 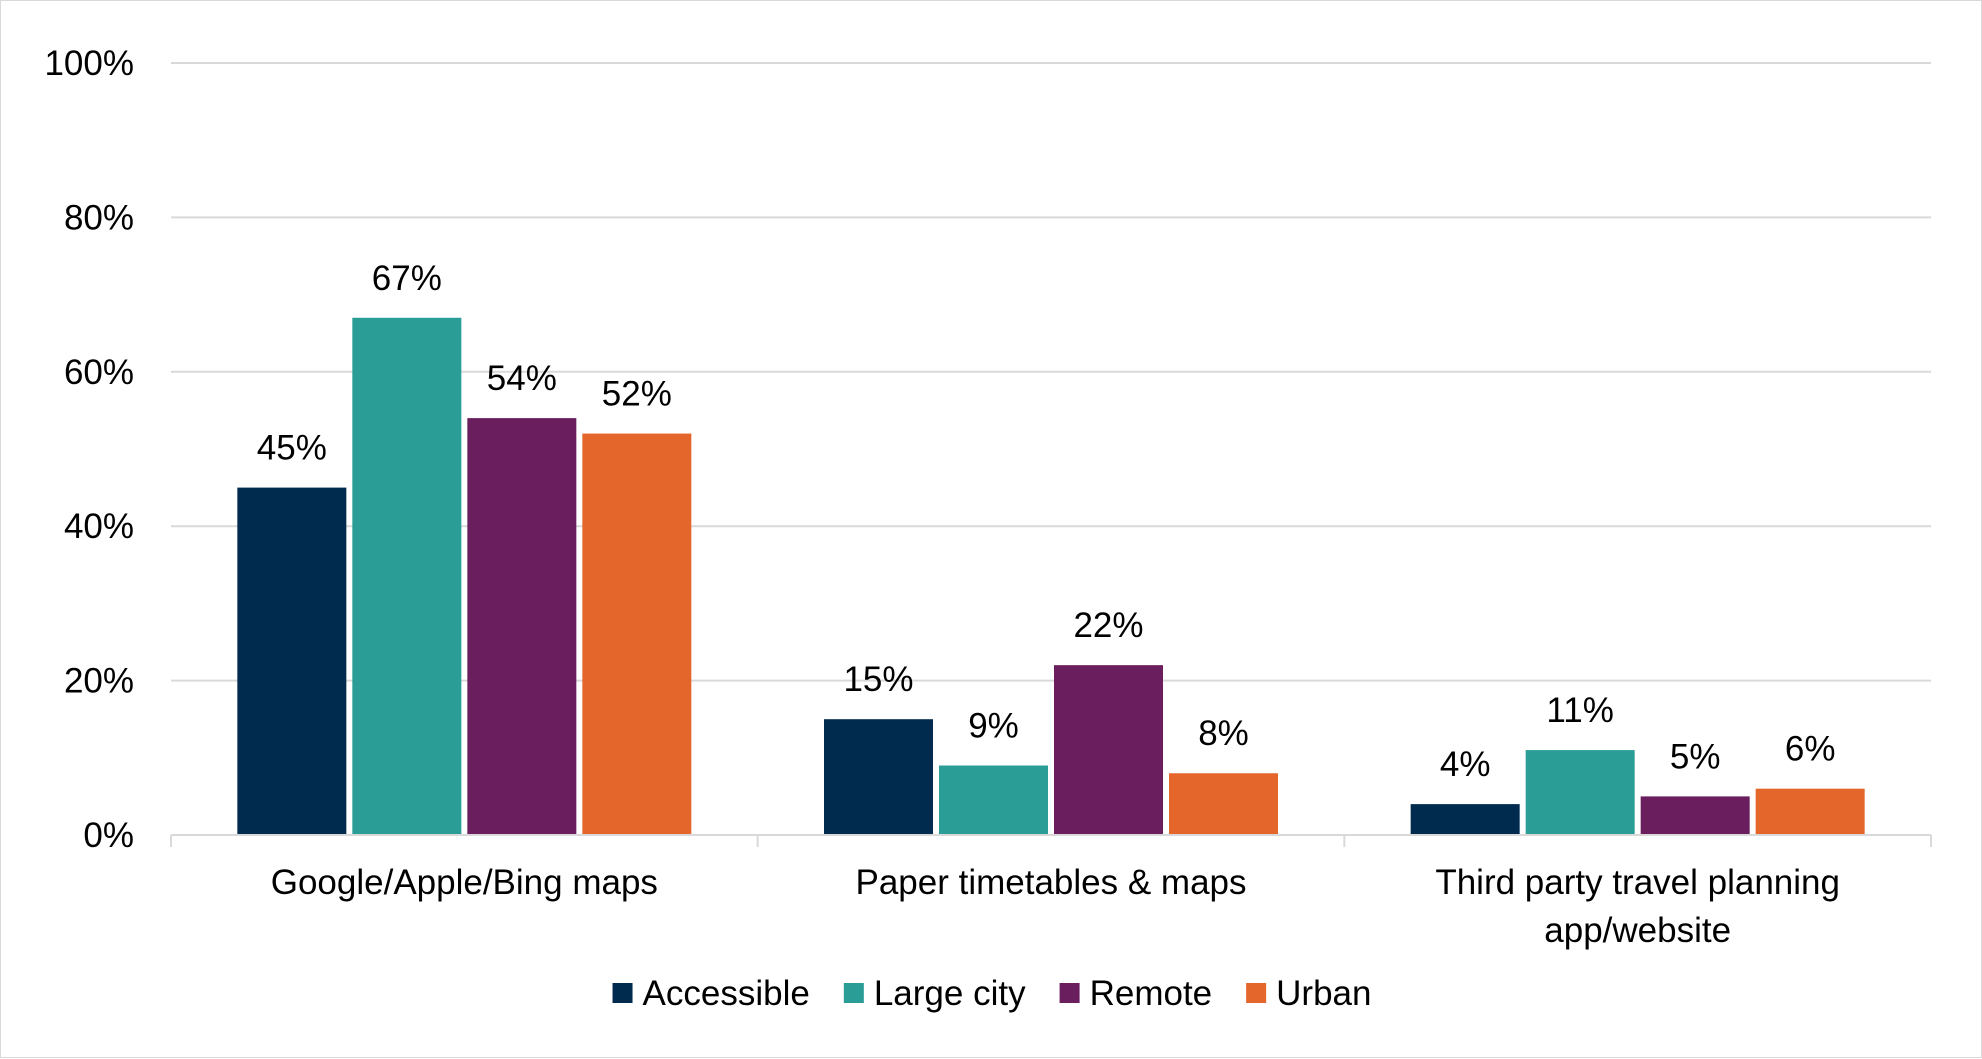 What do you see at coordinates (1465, 764) in the screenshot?
I see `data-label: 4%` at bounding box center [1465, 764].